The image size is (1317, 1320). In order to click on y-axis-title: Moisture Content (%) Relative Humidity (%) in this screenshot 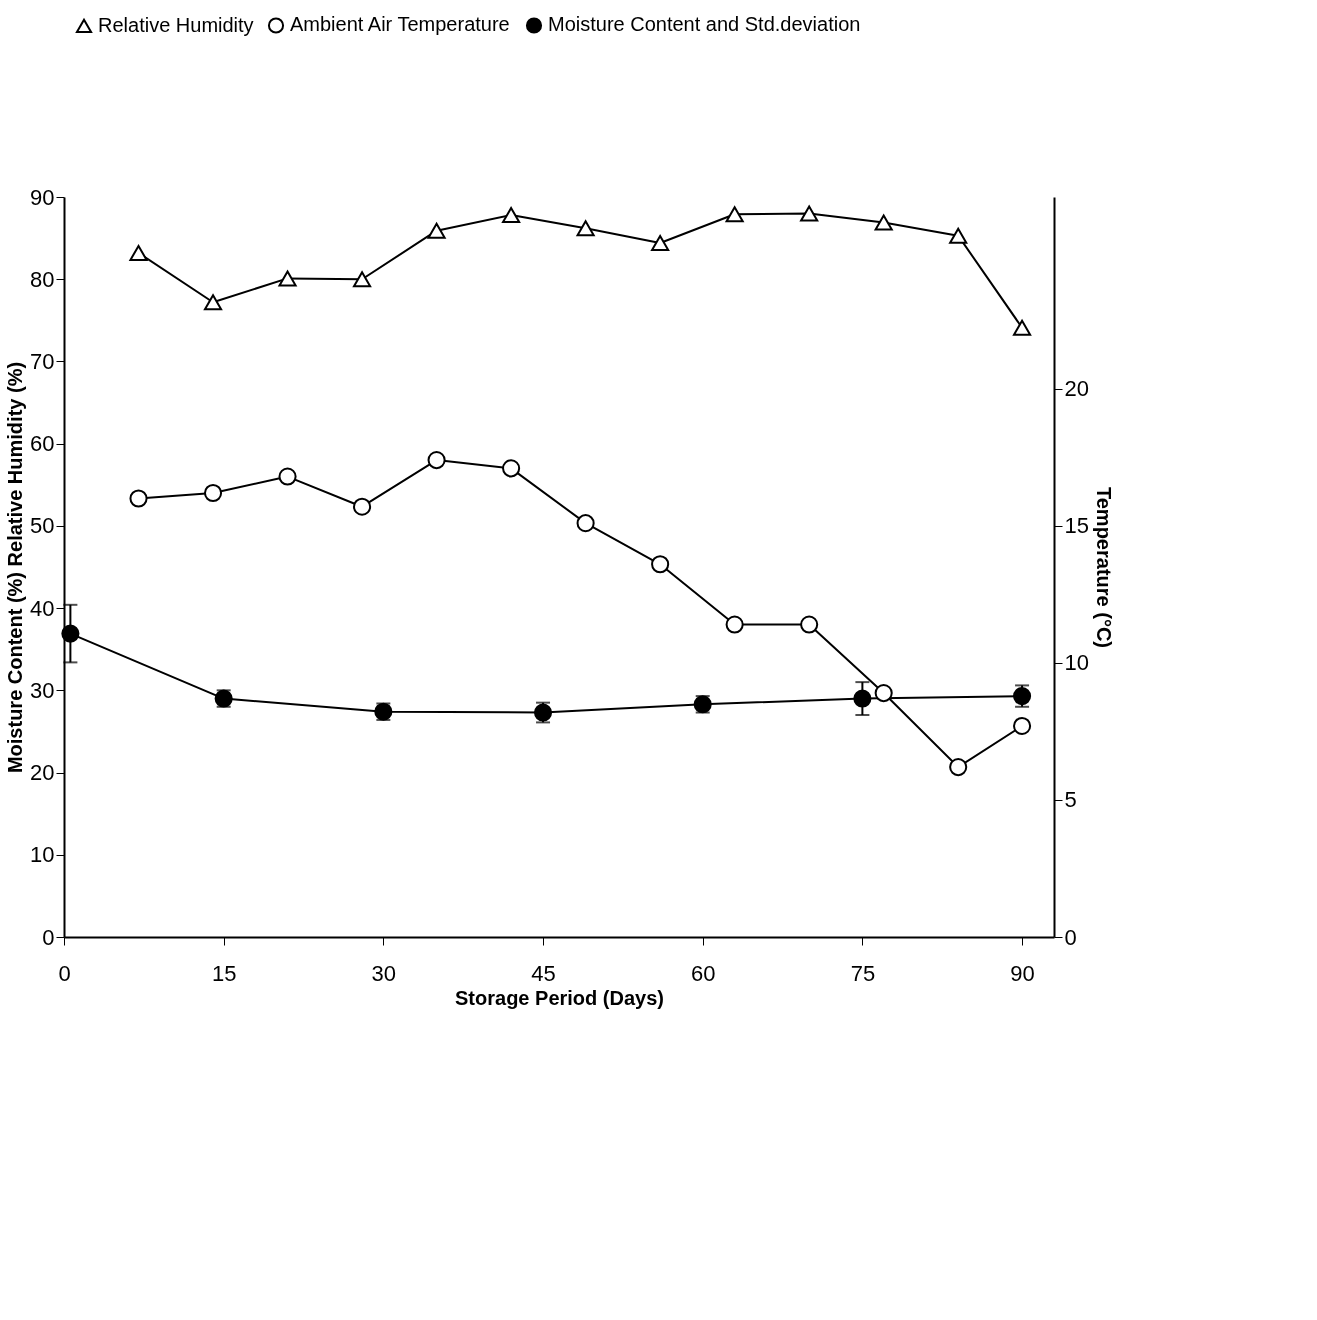, I will do `click(15, 567)`.